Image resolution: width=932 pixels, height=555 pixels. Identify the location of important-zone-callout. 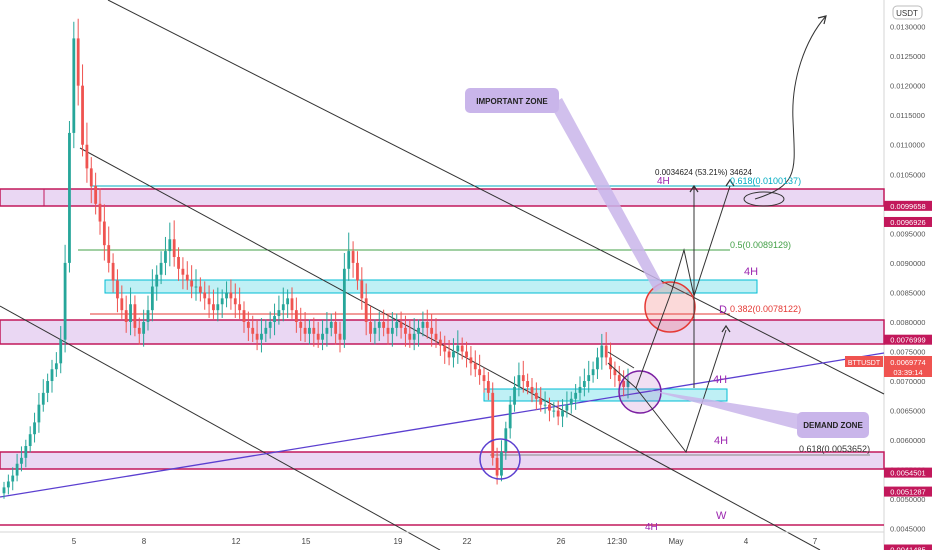
(512, 100).